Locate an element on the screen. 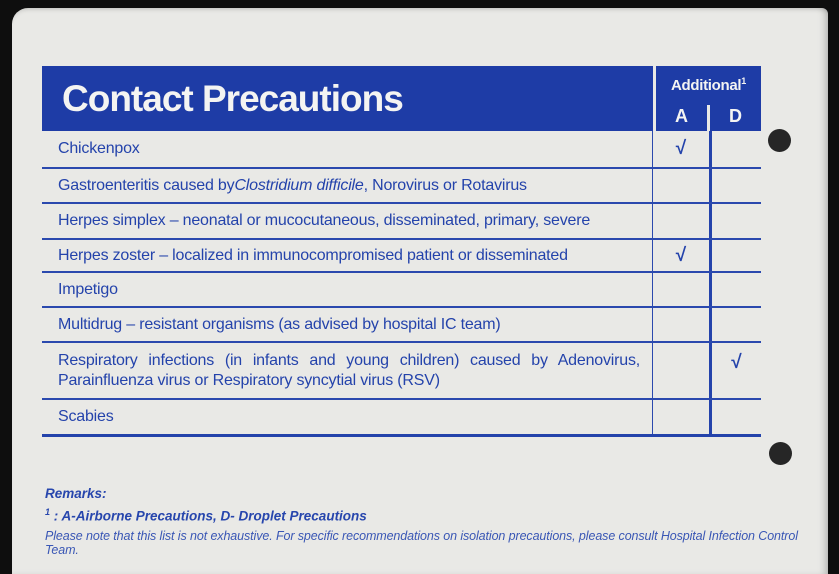 The width and height of the screenshot is (839, 574). subcolumn-headers: A D is located at coordinates (708, 116).